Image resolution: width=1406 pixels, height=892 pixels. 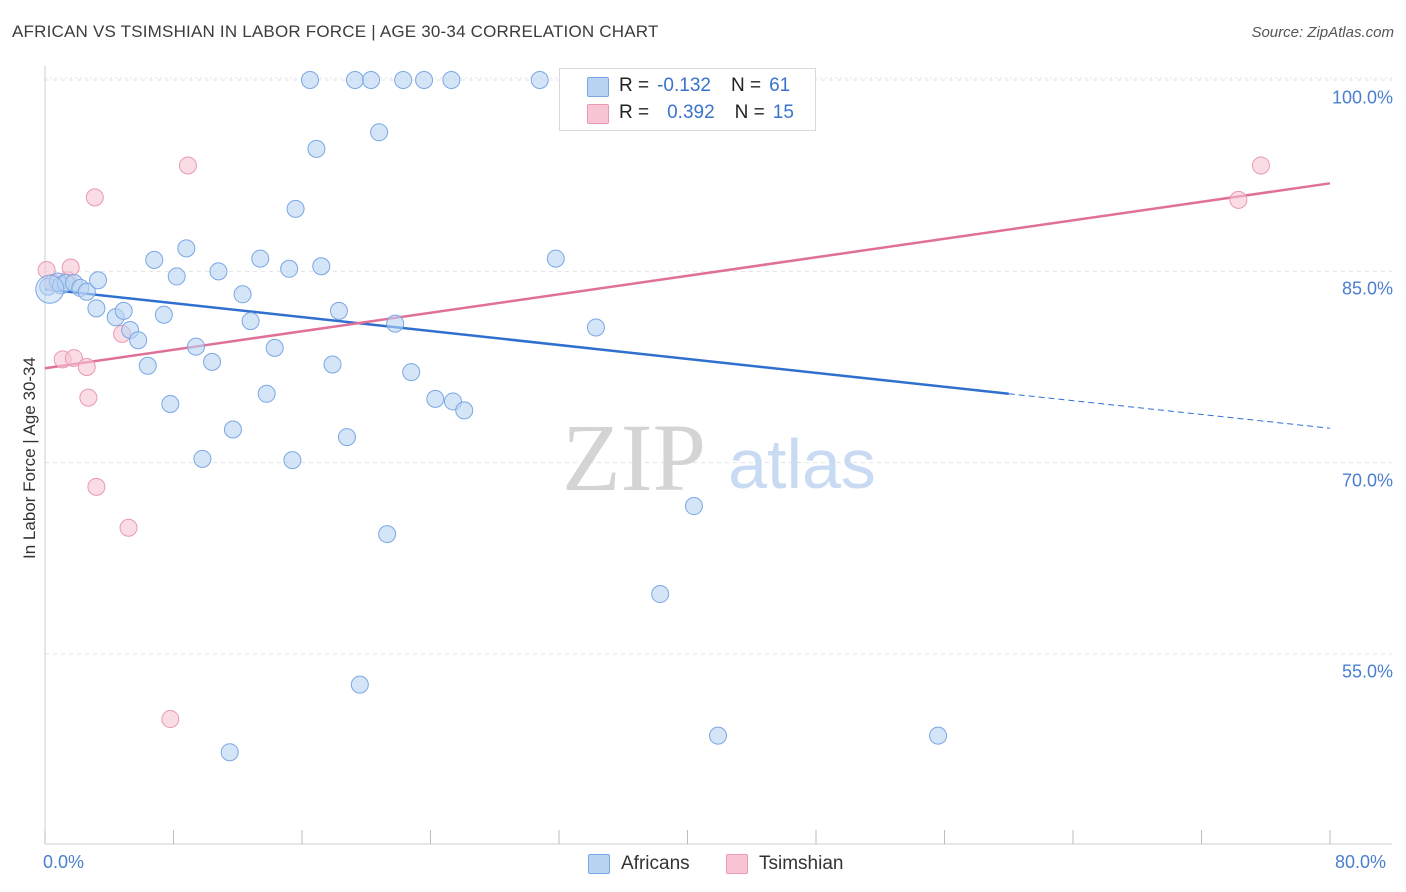 I want to click on legend-row-africans: R = -0.132 N = 61, so click(x=704, y=86).